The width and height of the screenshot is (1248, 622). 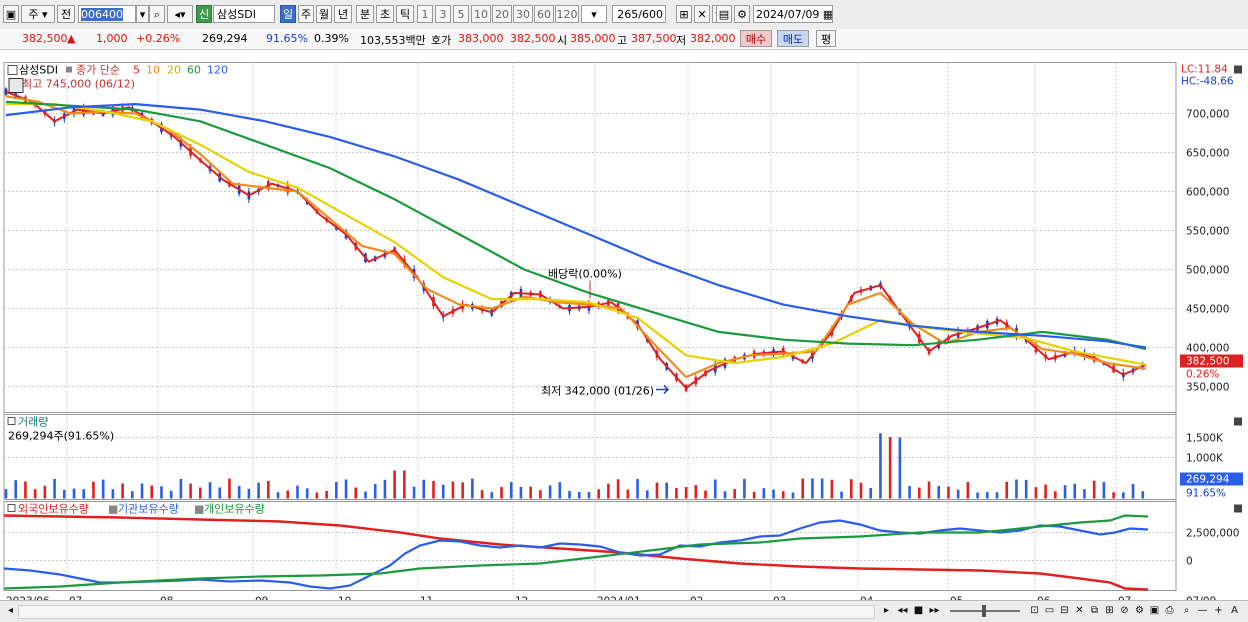 I want to click on stop-icon: ■, so click(x=918, y=610).